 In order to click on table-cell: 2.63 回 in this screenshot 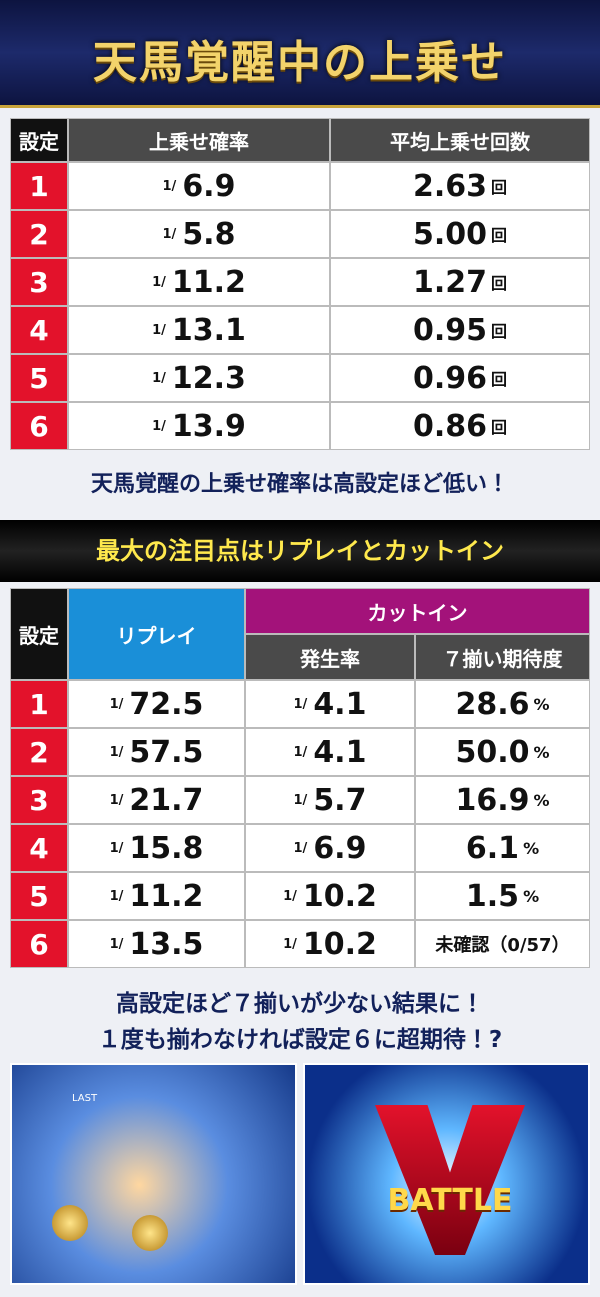, I will do `click(460, 186)`.